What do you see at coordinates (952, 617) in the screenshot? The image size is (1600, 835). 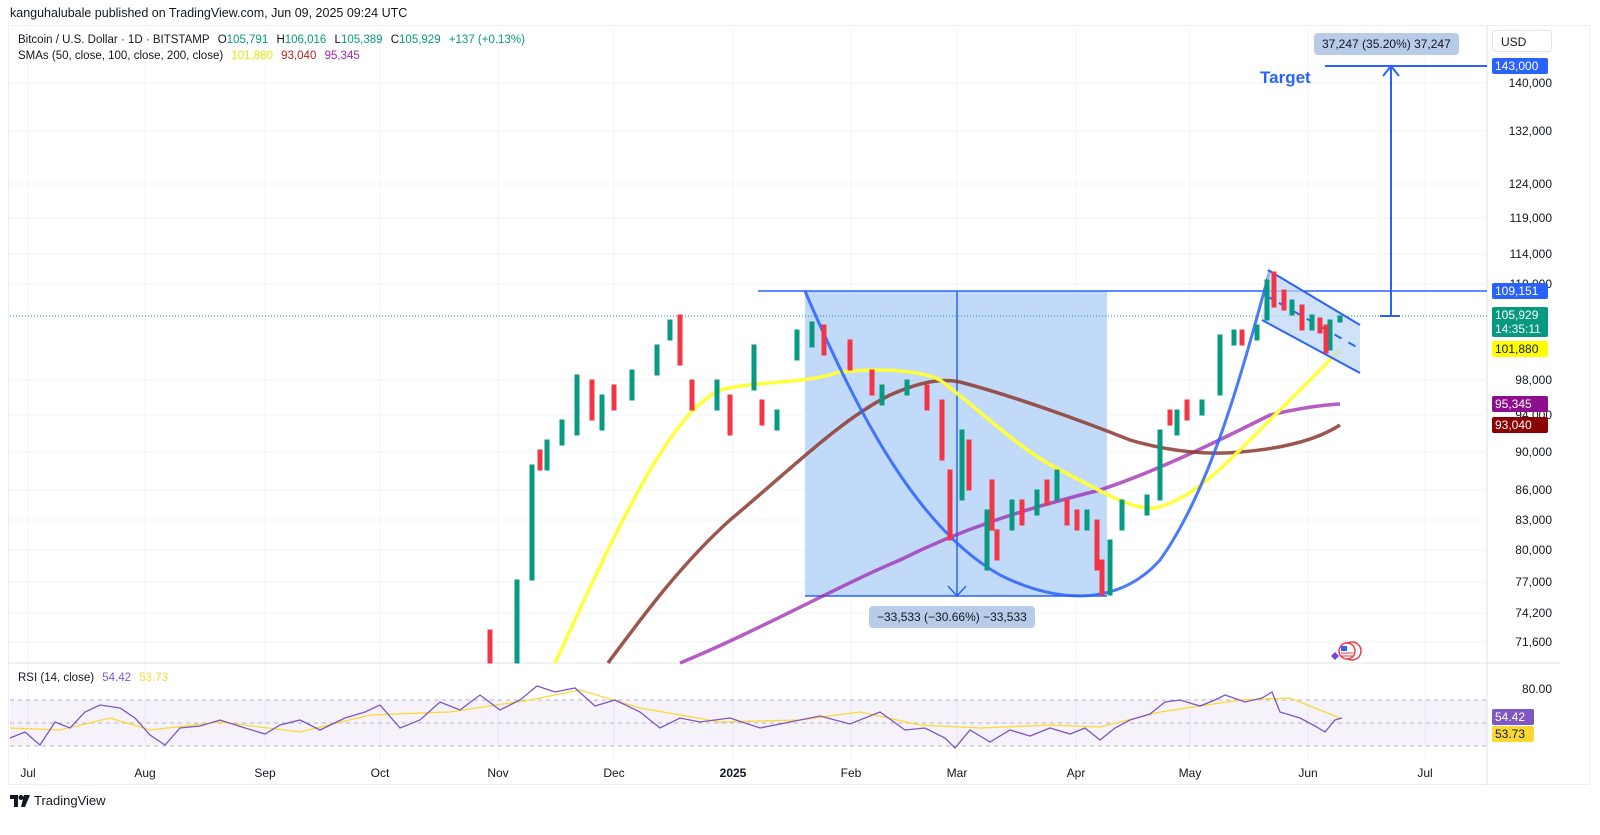 I see `drop-measure-label: −33,533 (−30.66%) −33,533` at bounding box center [952, 617].